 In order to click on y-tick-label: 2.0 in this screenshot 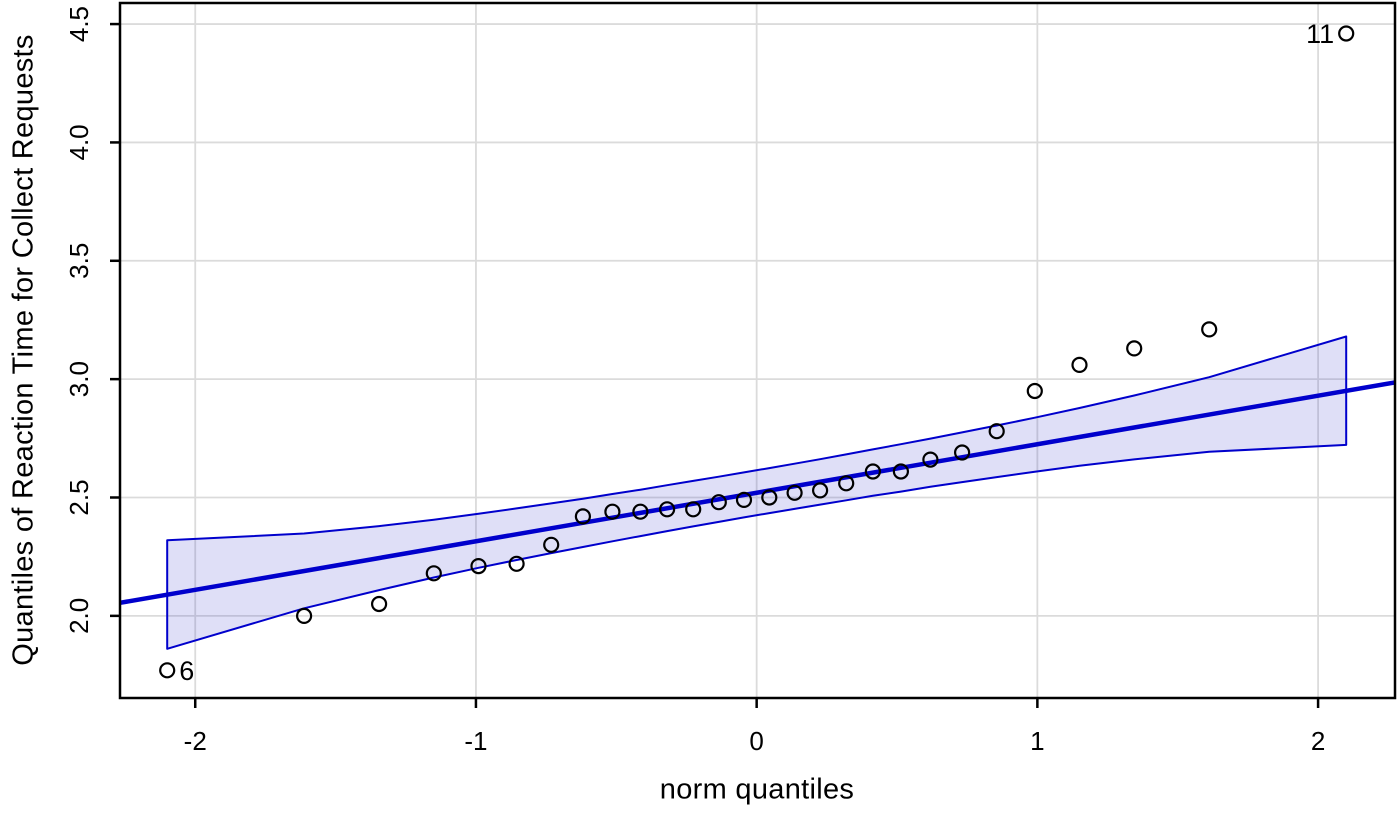, I will do `click(79, 616)`.